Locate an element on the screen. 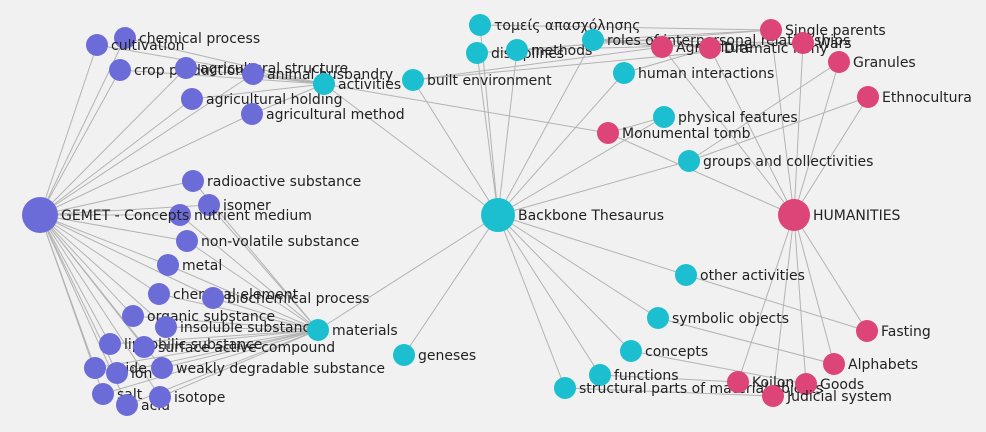 The image size is (986, 432). humanities-node-goods: Goods is located at coordinates (829, 384).